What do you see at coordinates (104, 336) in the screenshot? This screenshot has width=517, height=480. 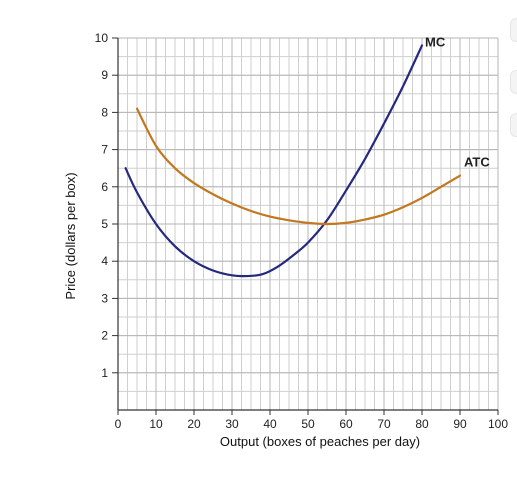 I see `y-tick-label: 2` at bounding box center [104, 336].